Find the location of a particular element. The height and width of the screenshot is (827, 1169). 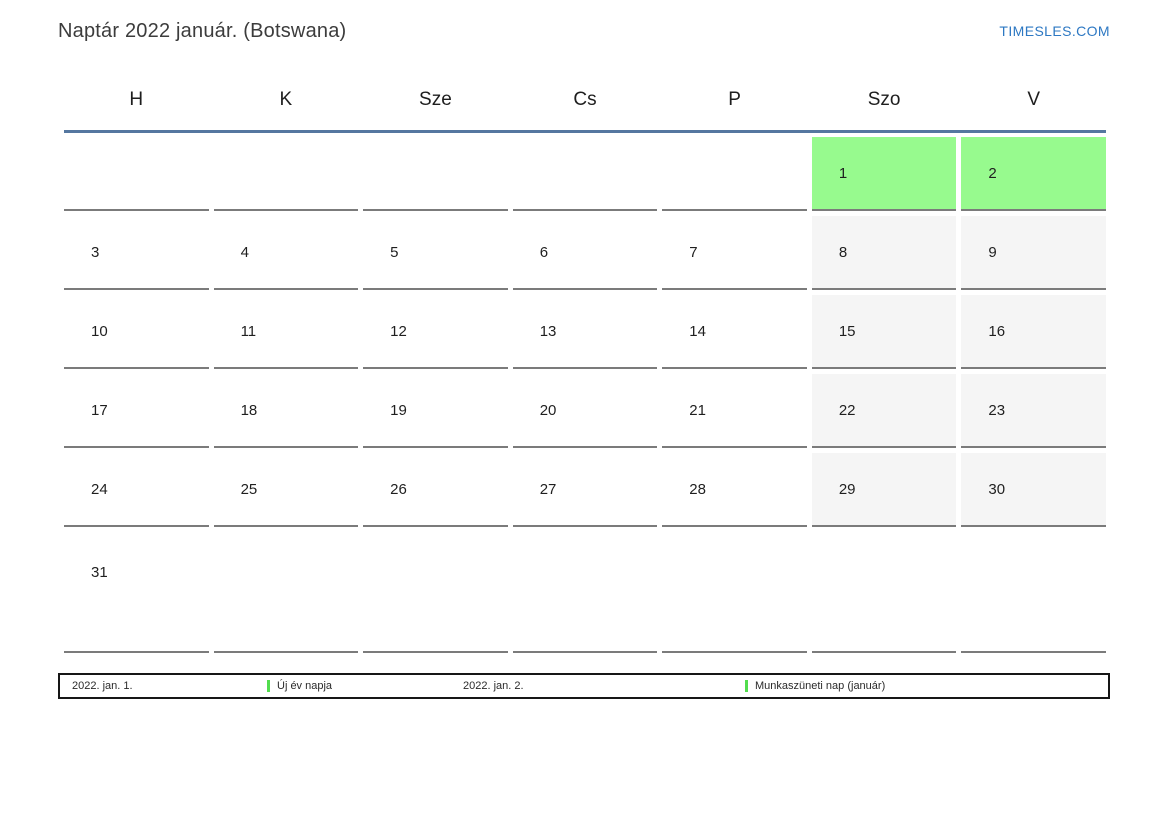

brand-link: TIMESLES.COM is located at coordinates (1054, 31).